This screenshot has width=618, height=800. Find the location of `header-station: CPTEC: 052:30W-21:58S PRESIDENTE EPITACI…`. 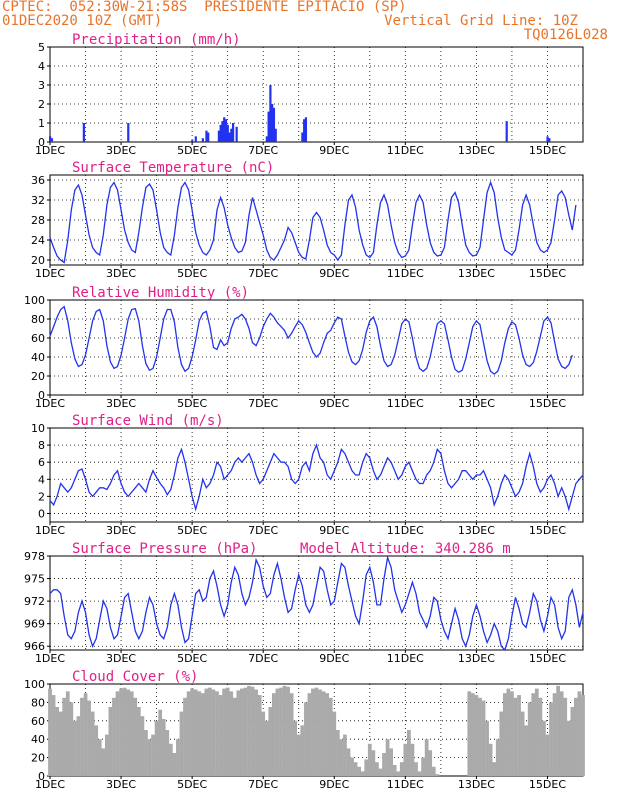

header-station: CPTEC: 052:30W-21:58S PRESIDENTE EPITACI… is located at coordinates (204, 7).